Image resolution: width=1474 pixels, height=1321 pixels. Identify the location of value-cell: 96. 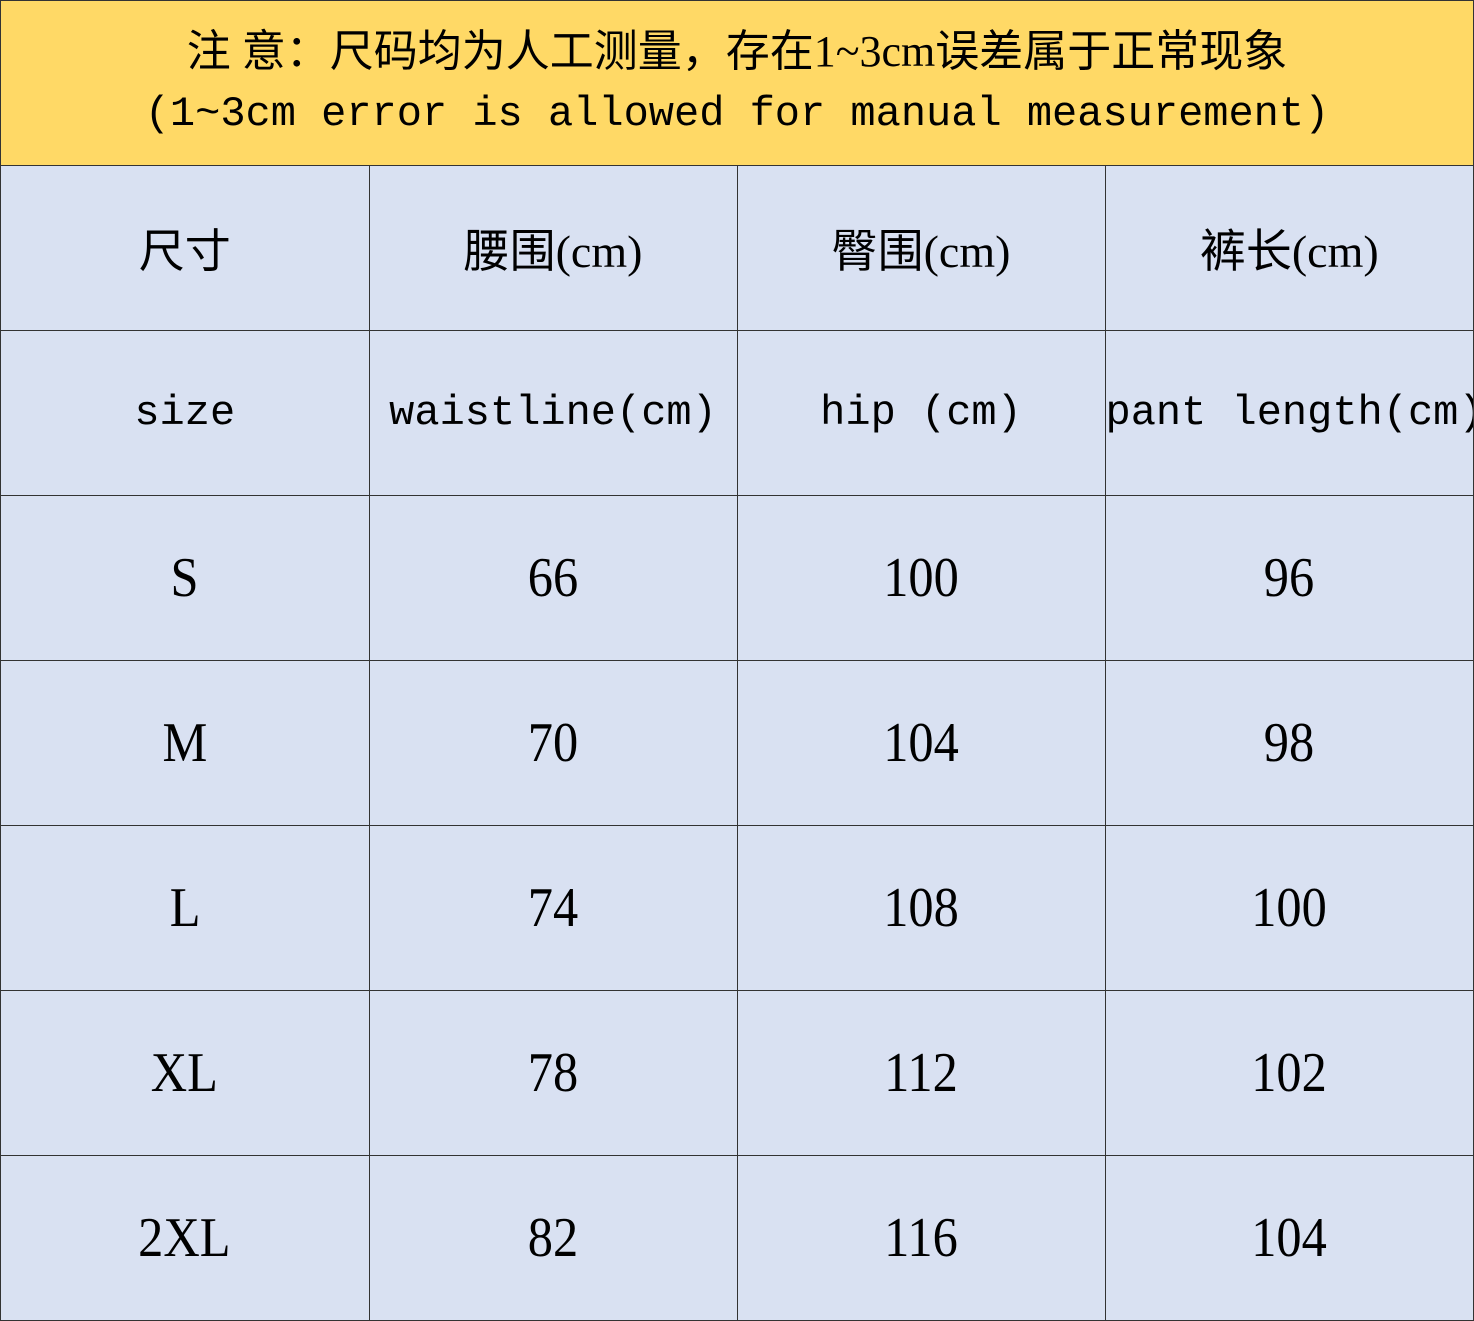
(1288, 578).